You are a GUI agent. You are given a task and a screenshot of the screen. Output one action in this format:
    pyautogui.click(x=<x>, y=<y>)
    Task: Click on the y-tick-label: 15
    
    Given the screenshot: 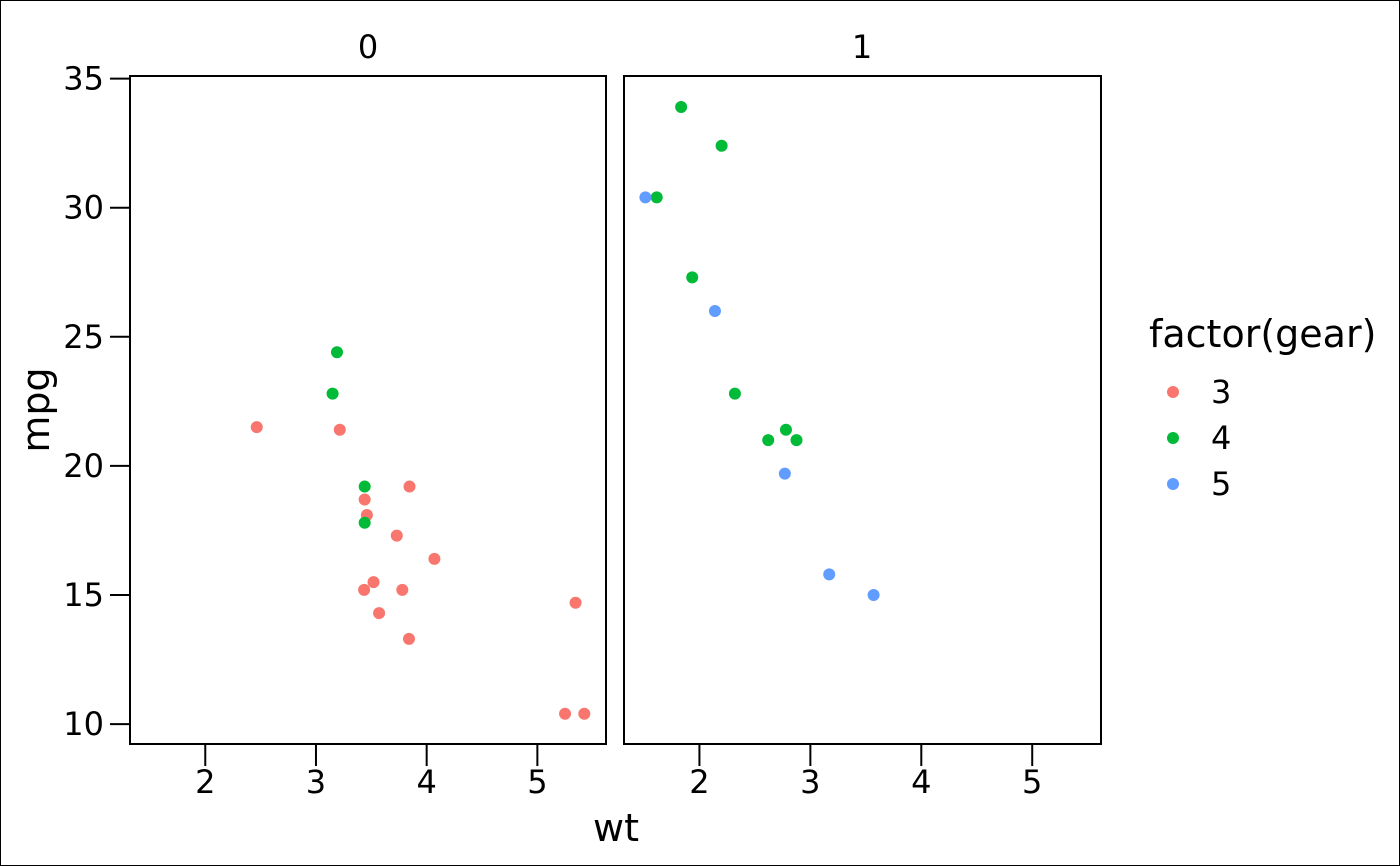 What is the action you would take?
    pyautogui.click(x=83, y=595)
    